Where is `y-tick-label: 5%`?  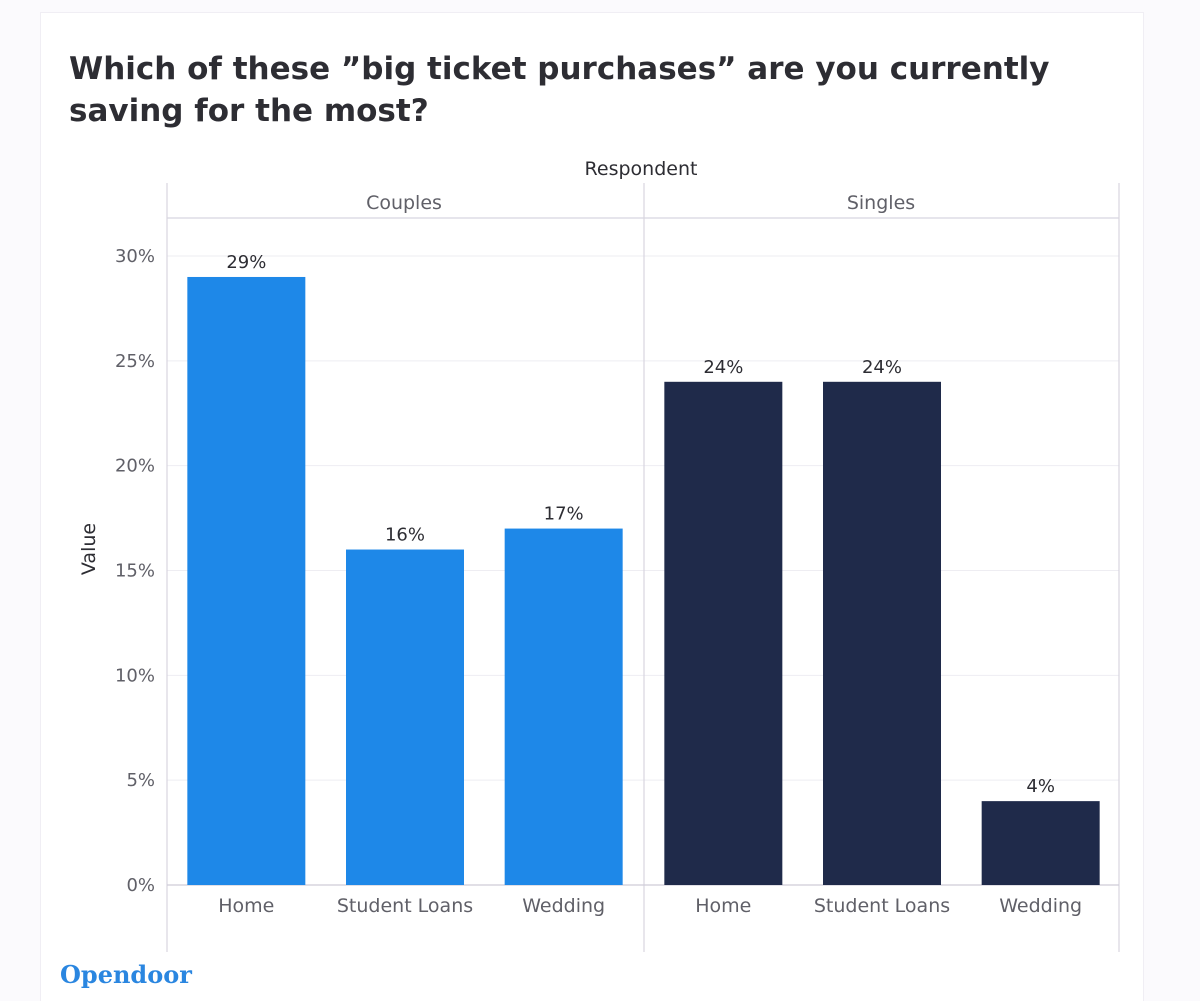
y-tick-label: 5% is located at coordinates (140, 780).